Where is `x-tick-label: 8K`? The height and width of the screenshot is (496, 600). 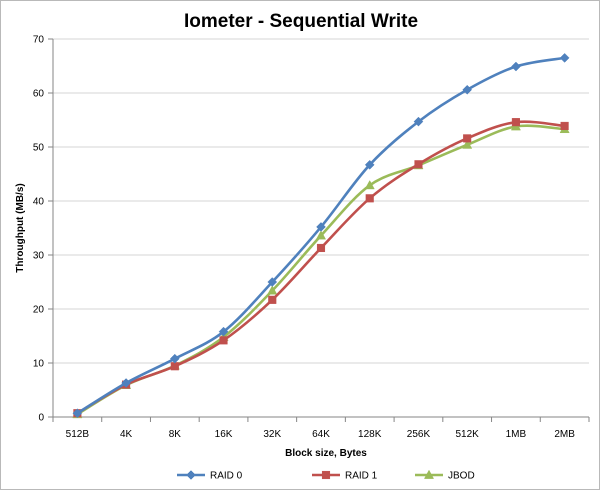
x-tick-label: 8K is located at coordinates (175, 434).